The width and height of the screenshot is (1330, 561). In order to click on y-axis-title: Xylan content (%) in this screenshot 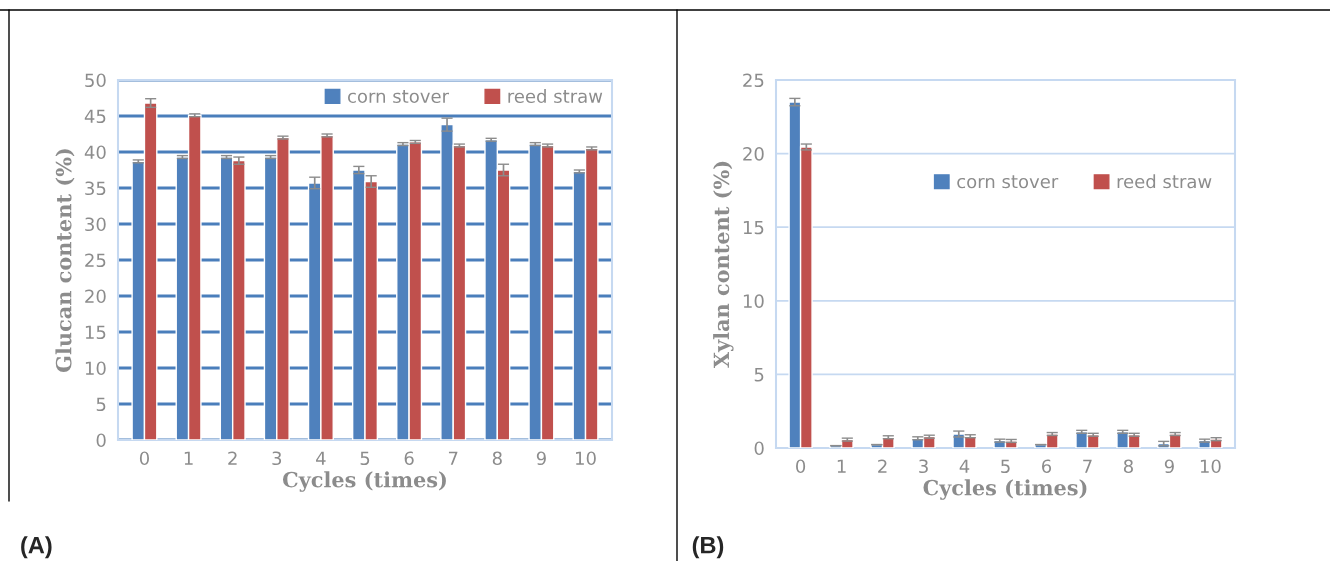, I will do `click(723, 265)`.